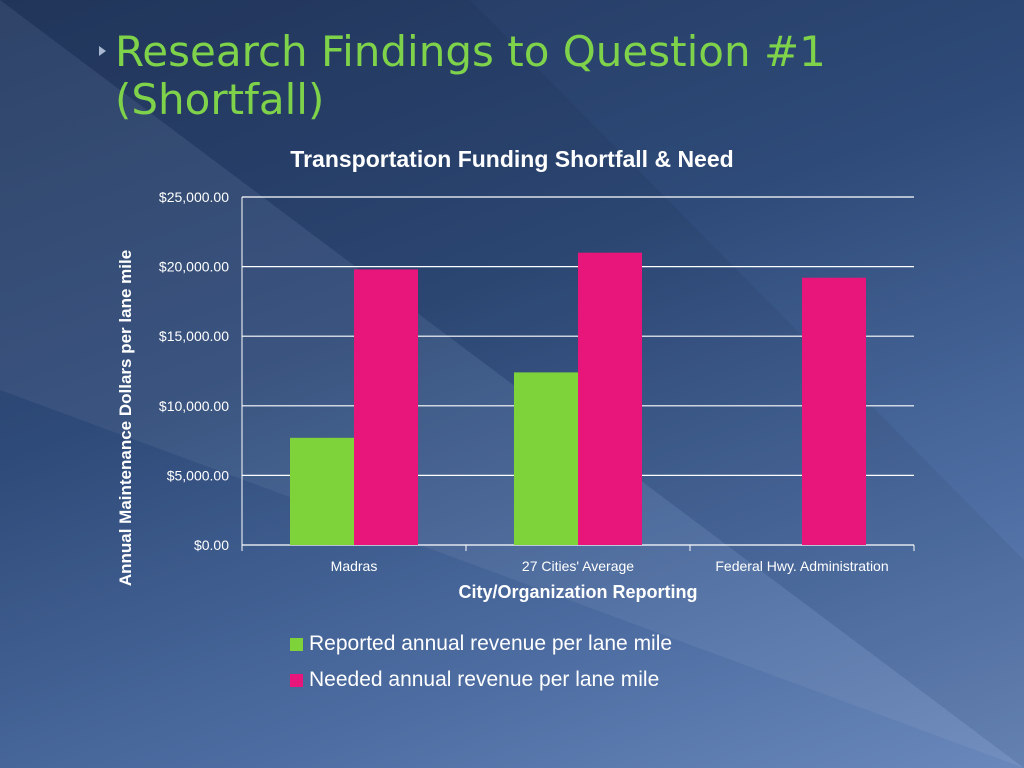 This screenshot has height=768, width=1024. I want to click on x-tick-label: Federal Hwy. Administration, so click(801, 566).